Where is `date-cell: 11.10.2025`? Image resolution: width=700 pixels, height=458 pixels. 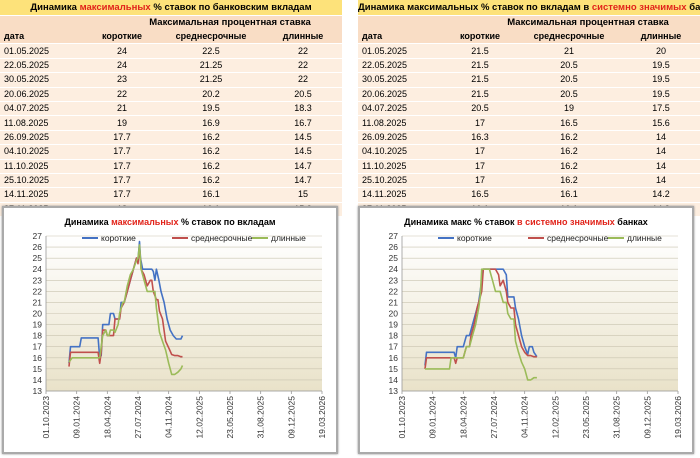
date-cell: 11.10.2025 is located at coordinates (43, 166).